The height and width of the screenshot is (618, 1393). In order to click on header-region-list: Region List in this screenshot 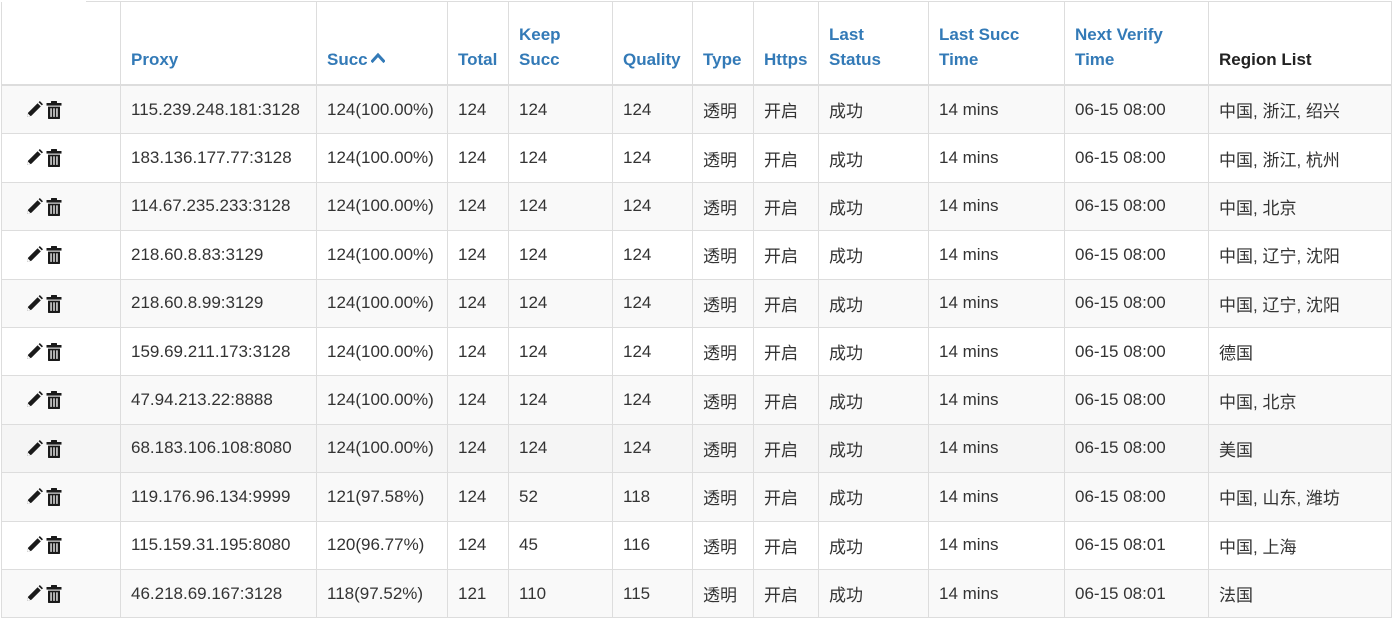, I will do `click(1300, 43)`.